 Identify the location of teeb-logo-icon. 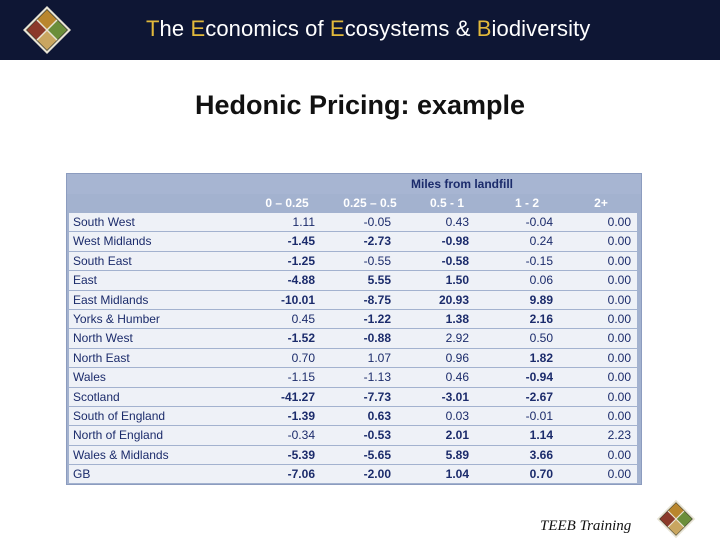
(47, 30).